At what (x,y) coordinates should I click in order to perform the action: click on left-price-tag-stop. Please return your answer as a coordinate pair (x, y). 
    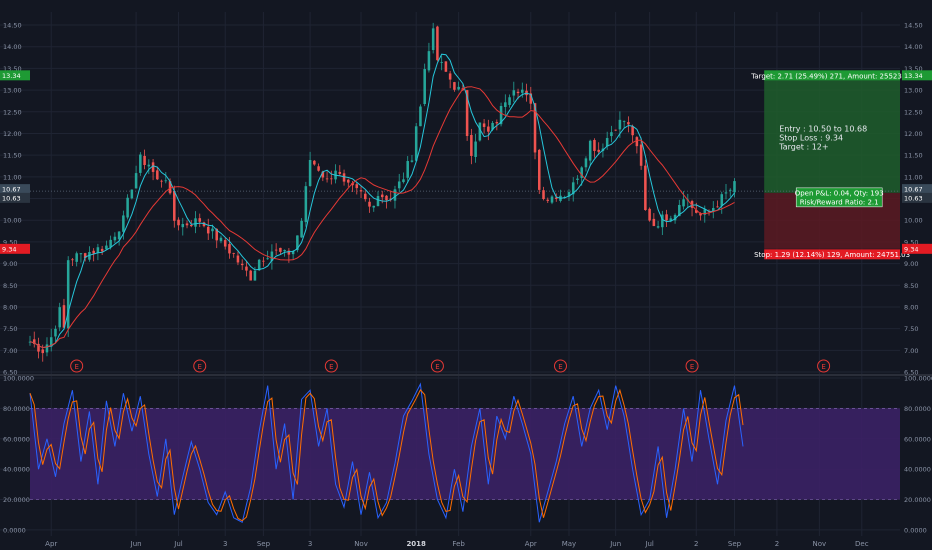
    Looking at the image, I should click on (15, 248).